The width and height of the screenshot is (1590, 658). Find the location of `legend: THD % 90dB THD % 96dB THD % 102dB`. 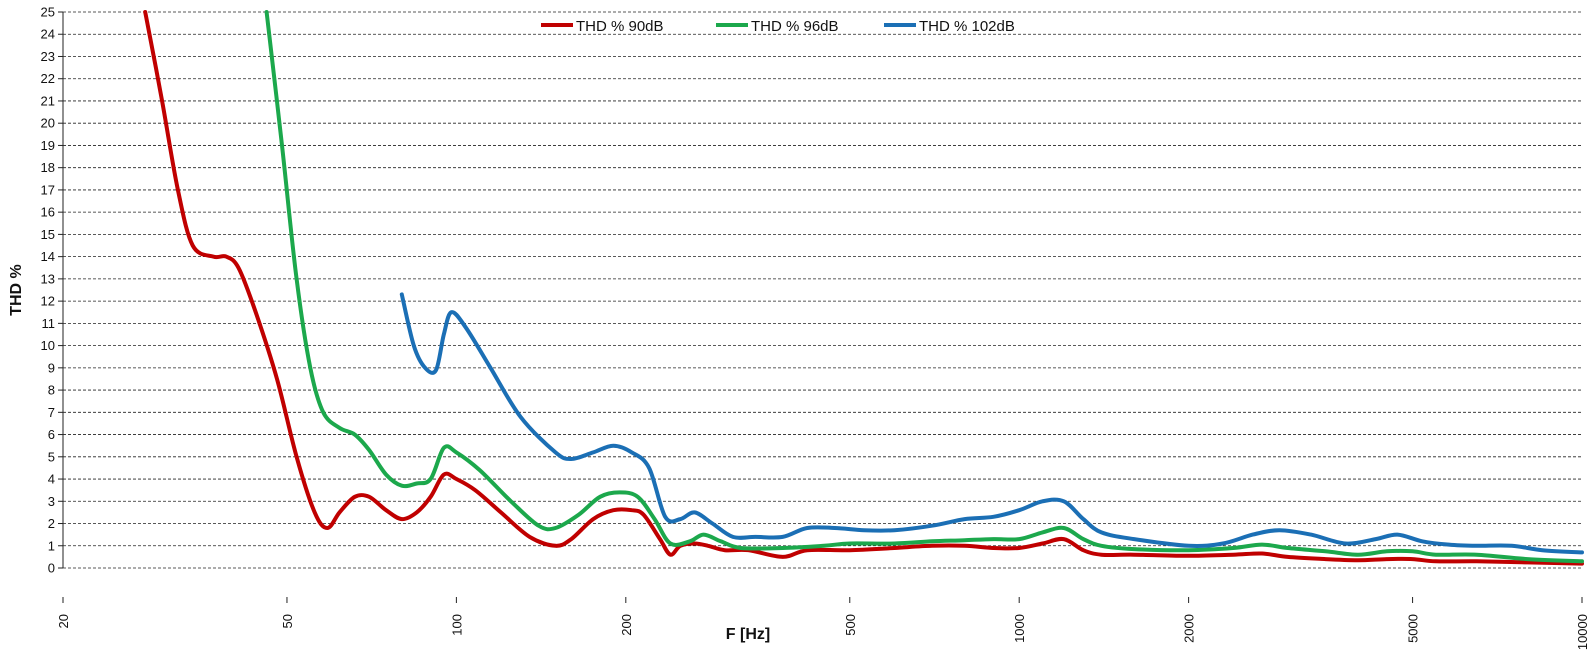

legend: THD % 90dB THD % 96dB THD % 102dB is located at coordinates (778, 26).